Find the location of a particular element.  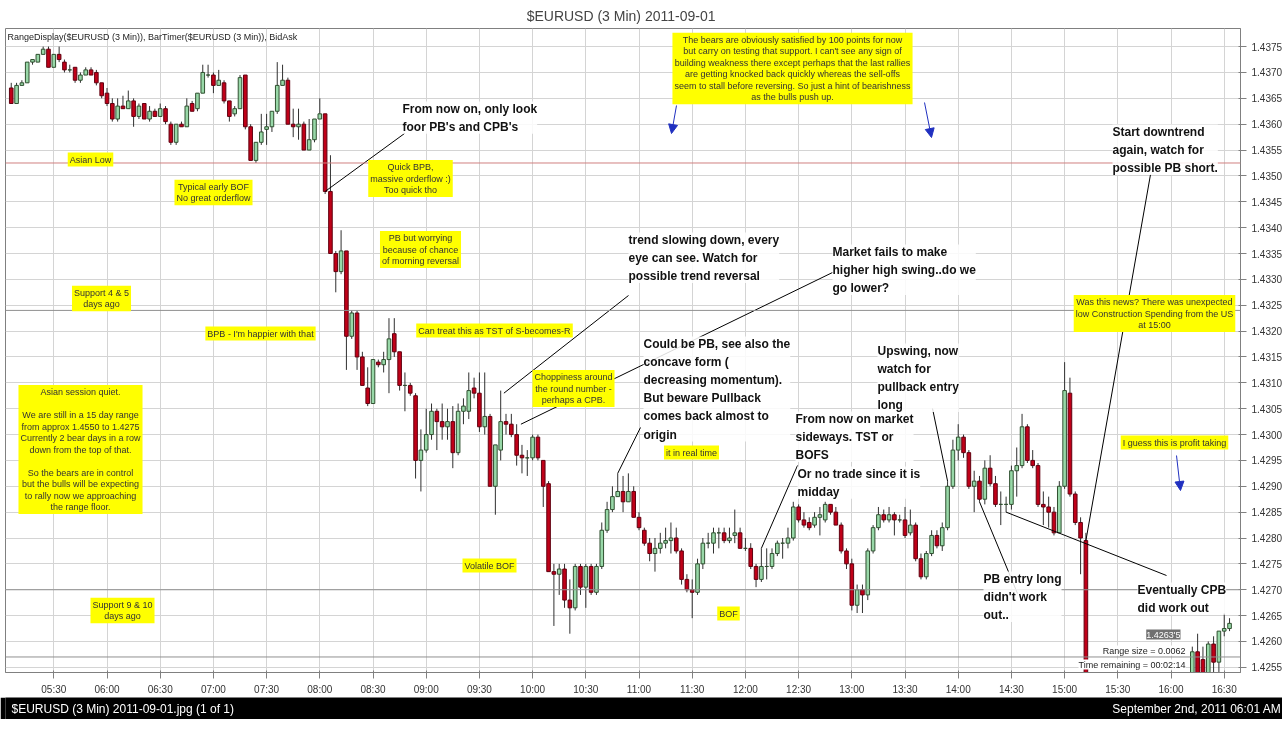

annotation: I guess this is profit taking is located at coordinates (1174, 442).